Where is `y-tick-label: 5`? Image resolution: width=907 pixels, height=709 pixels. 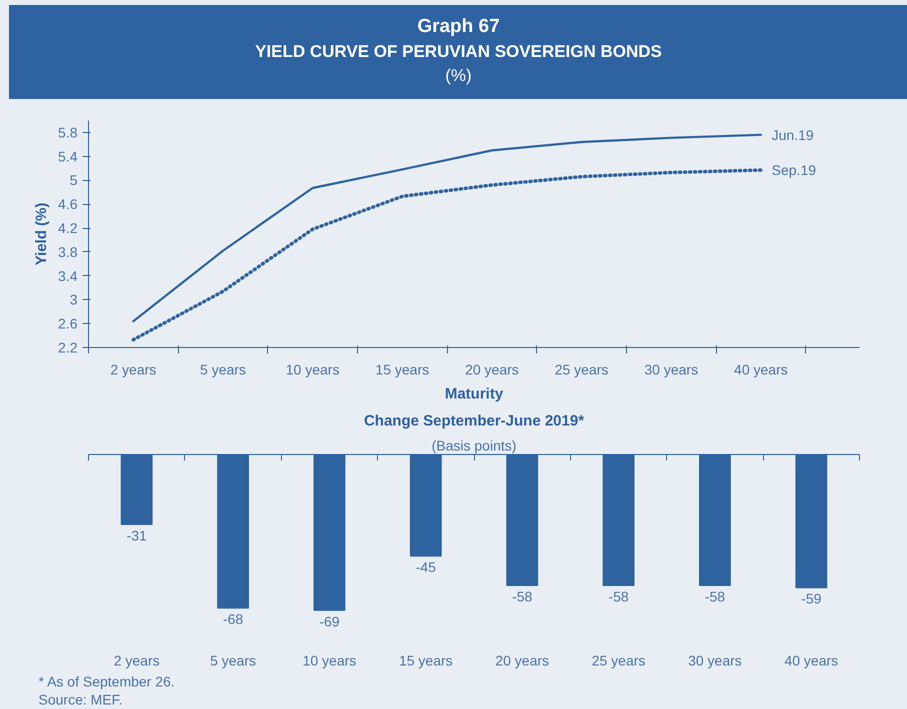 y-tick-label: 5 is located at coordinates (74, 180).